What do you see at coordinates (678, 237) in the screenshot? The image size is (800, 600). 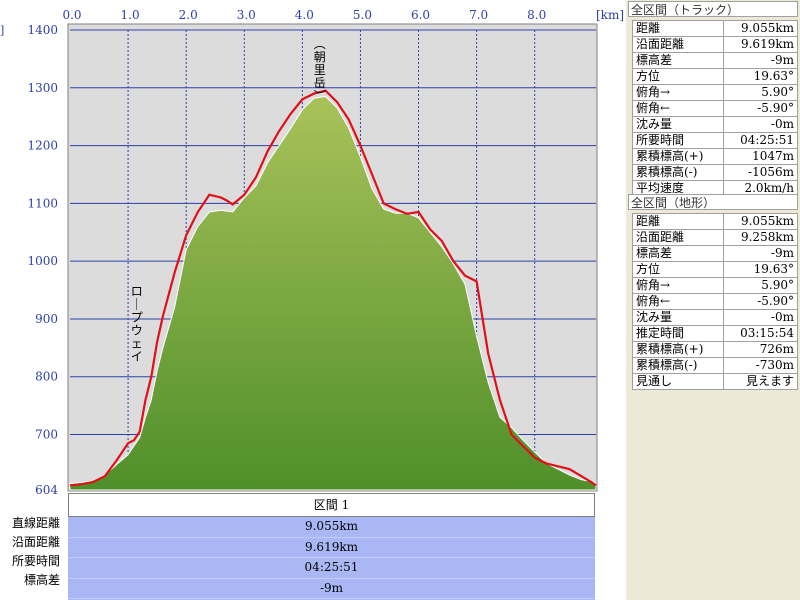 I see `stat-terrain-label: 沿面距離` at bounding box center [678, 237].